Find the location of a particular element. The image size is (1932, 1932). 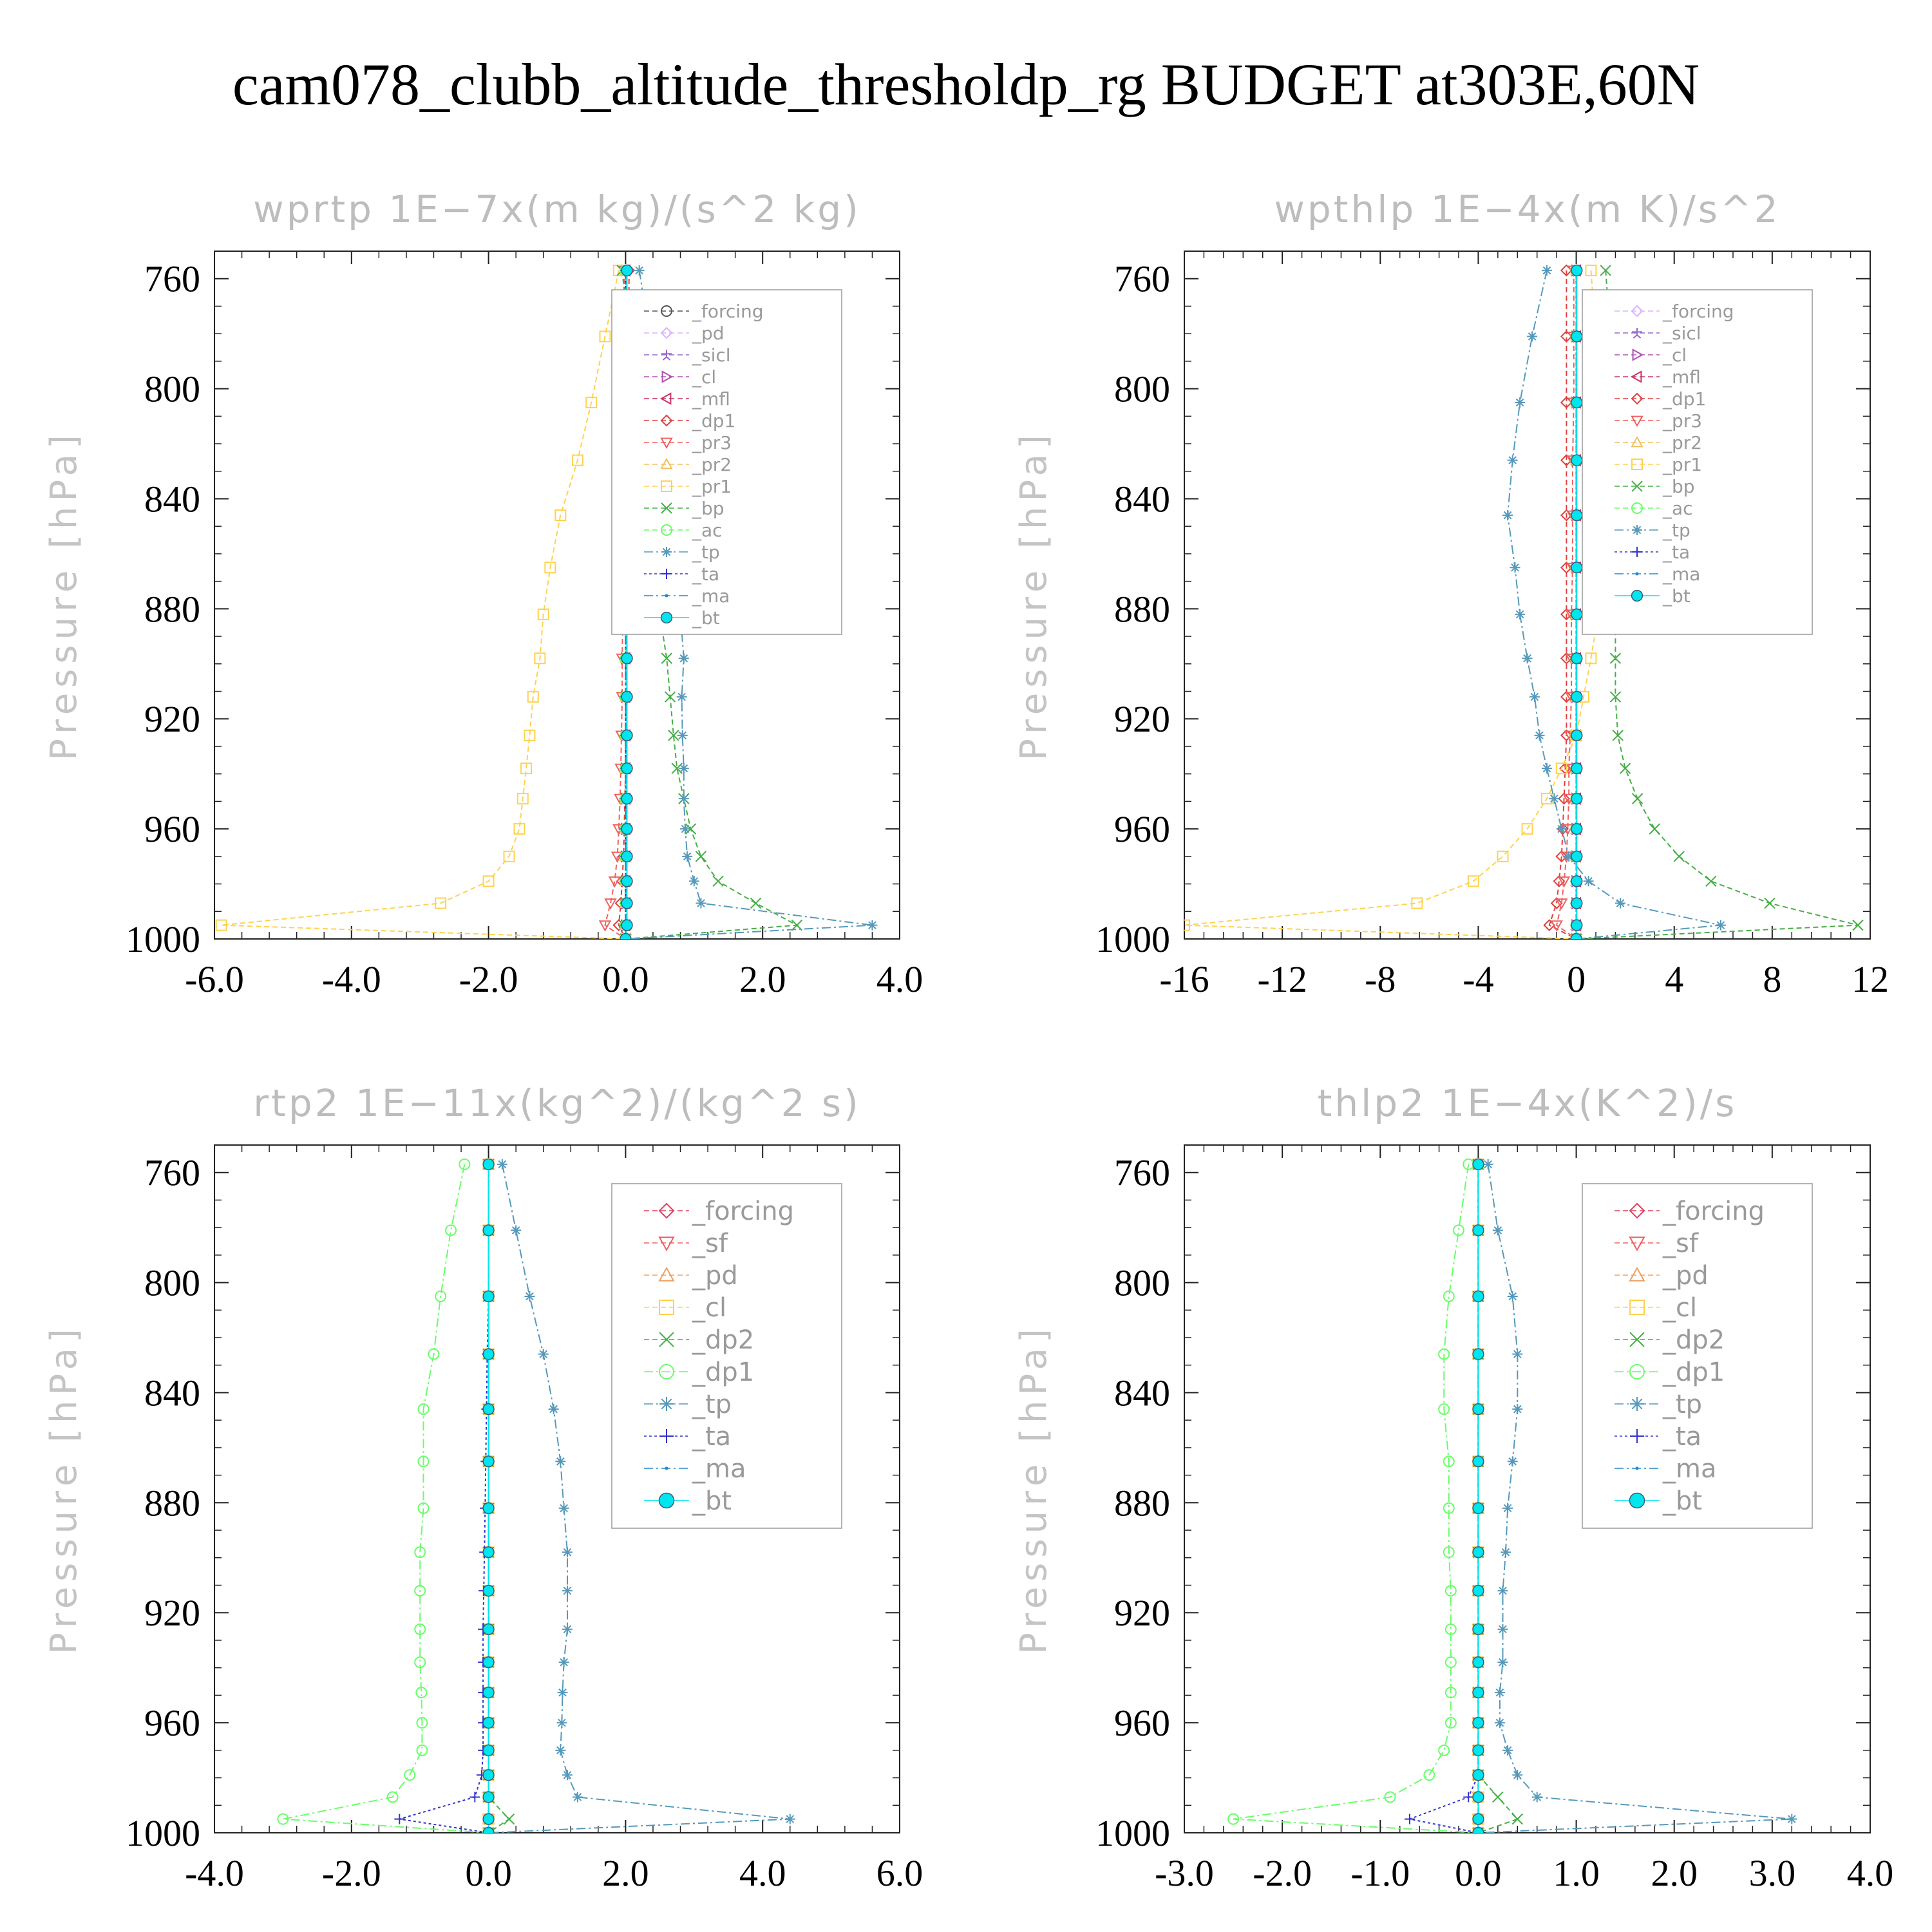

legend-label: _bt is located at coordinates (1676, 596).